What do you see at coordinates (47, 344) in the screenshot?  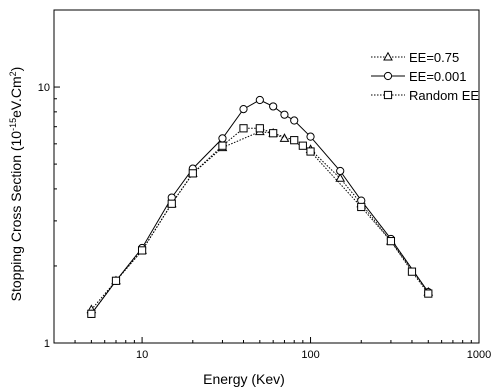 I see `y-tick-label: 1` at bounding box center [47, 344].